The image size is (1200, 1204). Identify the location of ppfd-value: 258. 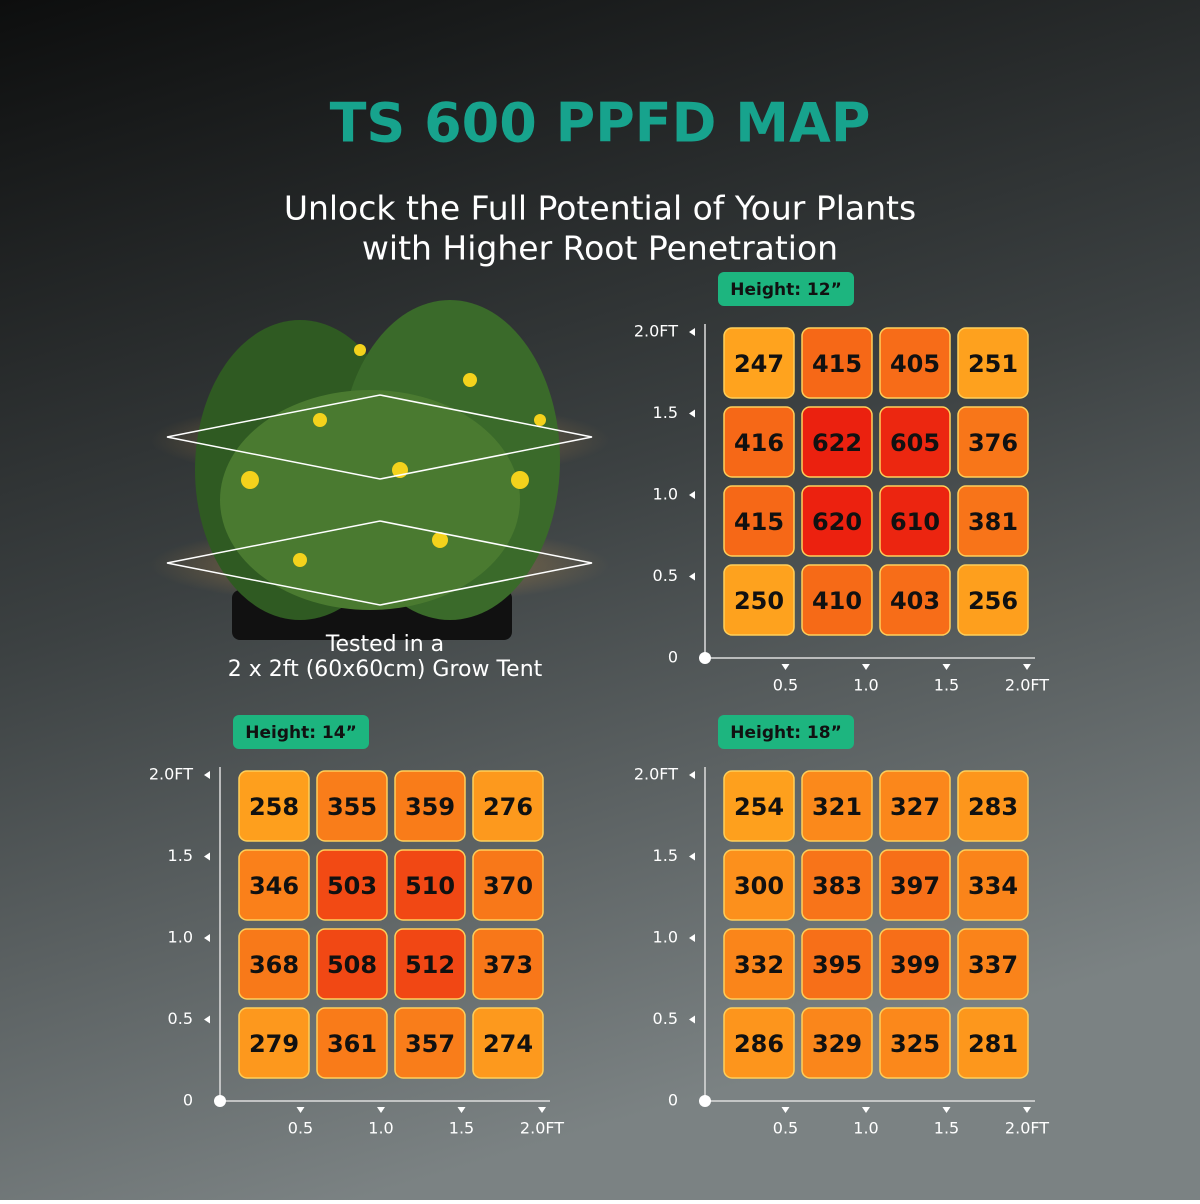
(274, 807).